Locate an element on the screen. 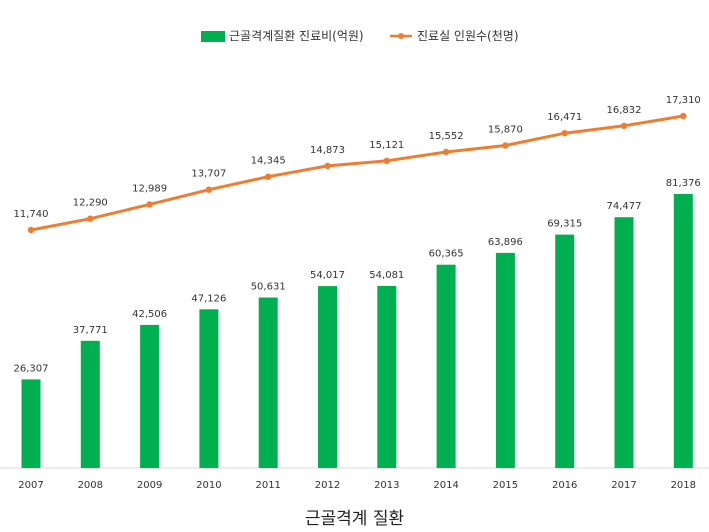  bar-label-2018: 81,376 is located at coordinates (683, 183).